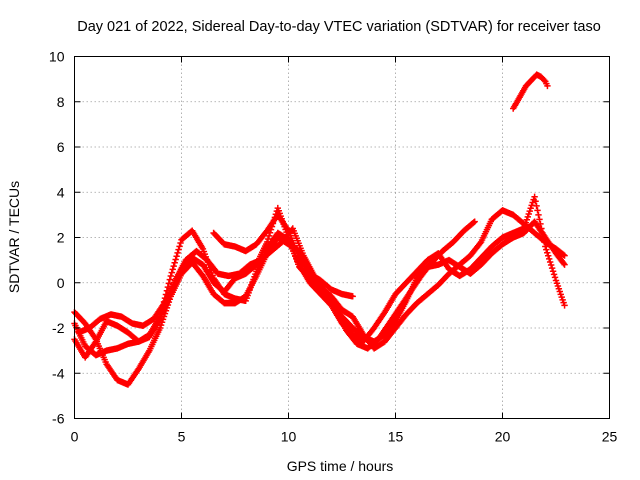  Describe the element at coordinates (610, 437) in the screenshot. I see `x-tick-label: 25` at that location.